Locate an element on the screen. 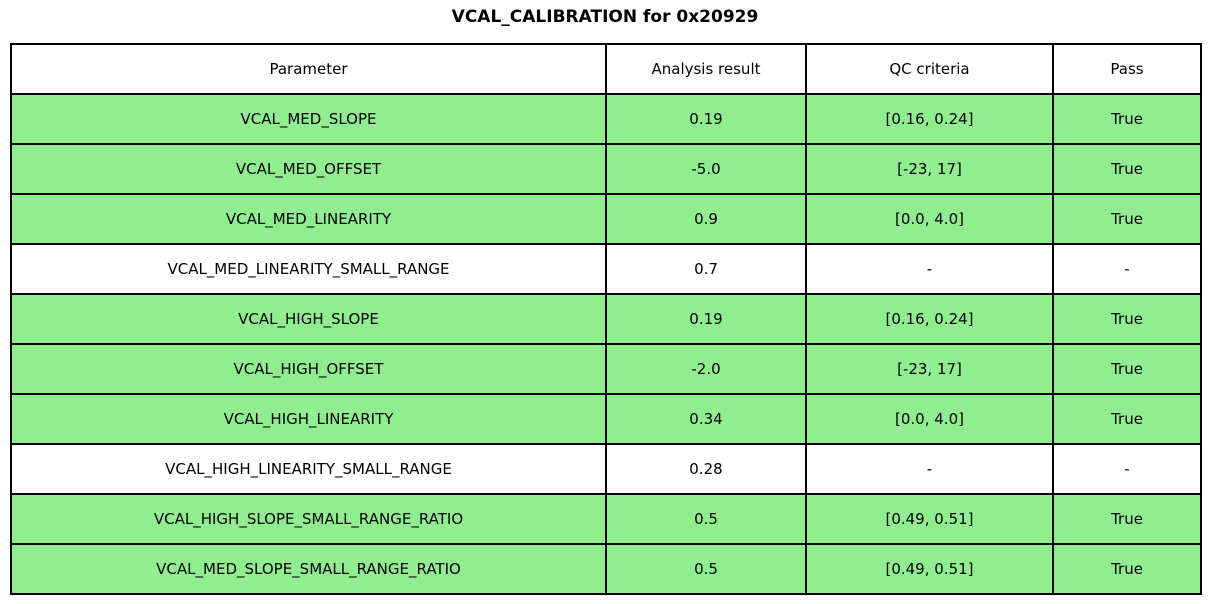 This screenshot has height=604, width=1210. cell-parameter: VCAL_MED_SLOPE_SMALL_RANGE_RATIO is located at coordinates (308, 569).